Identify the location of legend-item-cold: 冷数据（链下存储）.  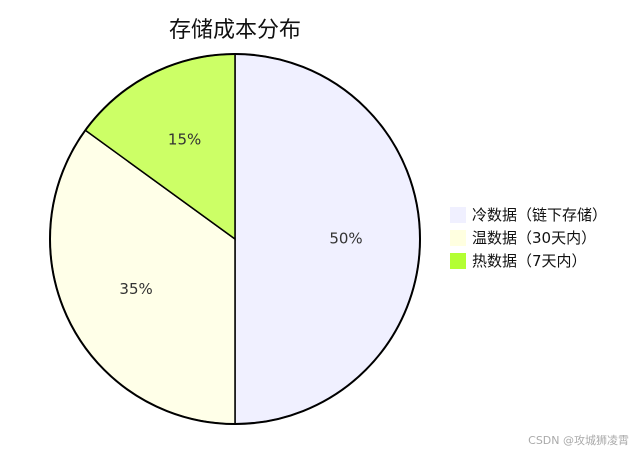
(542, 214).